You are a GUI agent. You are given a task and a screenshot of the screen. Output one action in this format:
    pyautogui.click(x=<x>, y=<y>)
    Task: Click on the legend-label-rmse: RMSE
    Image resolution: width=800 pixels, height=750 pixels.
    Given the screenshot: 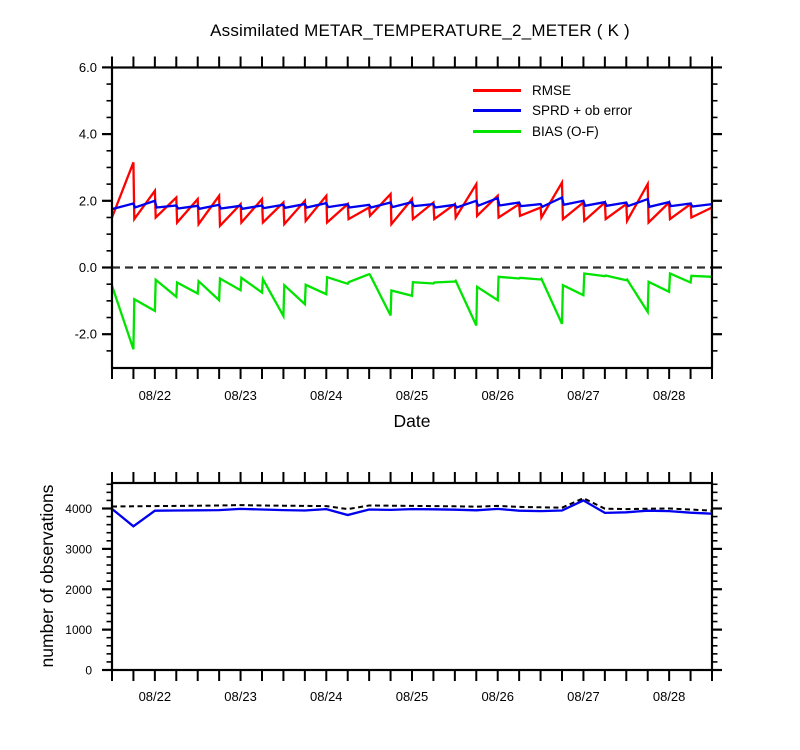 What is the action you would take?
    pyautogui.click(x=552, y=90)
    